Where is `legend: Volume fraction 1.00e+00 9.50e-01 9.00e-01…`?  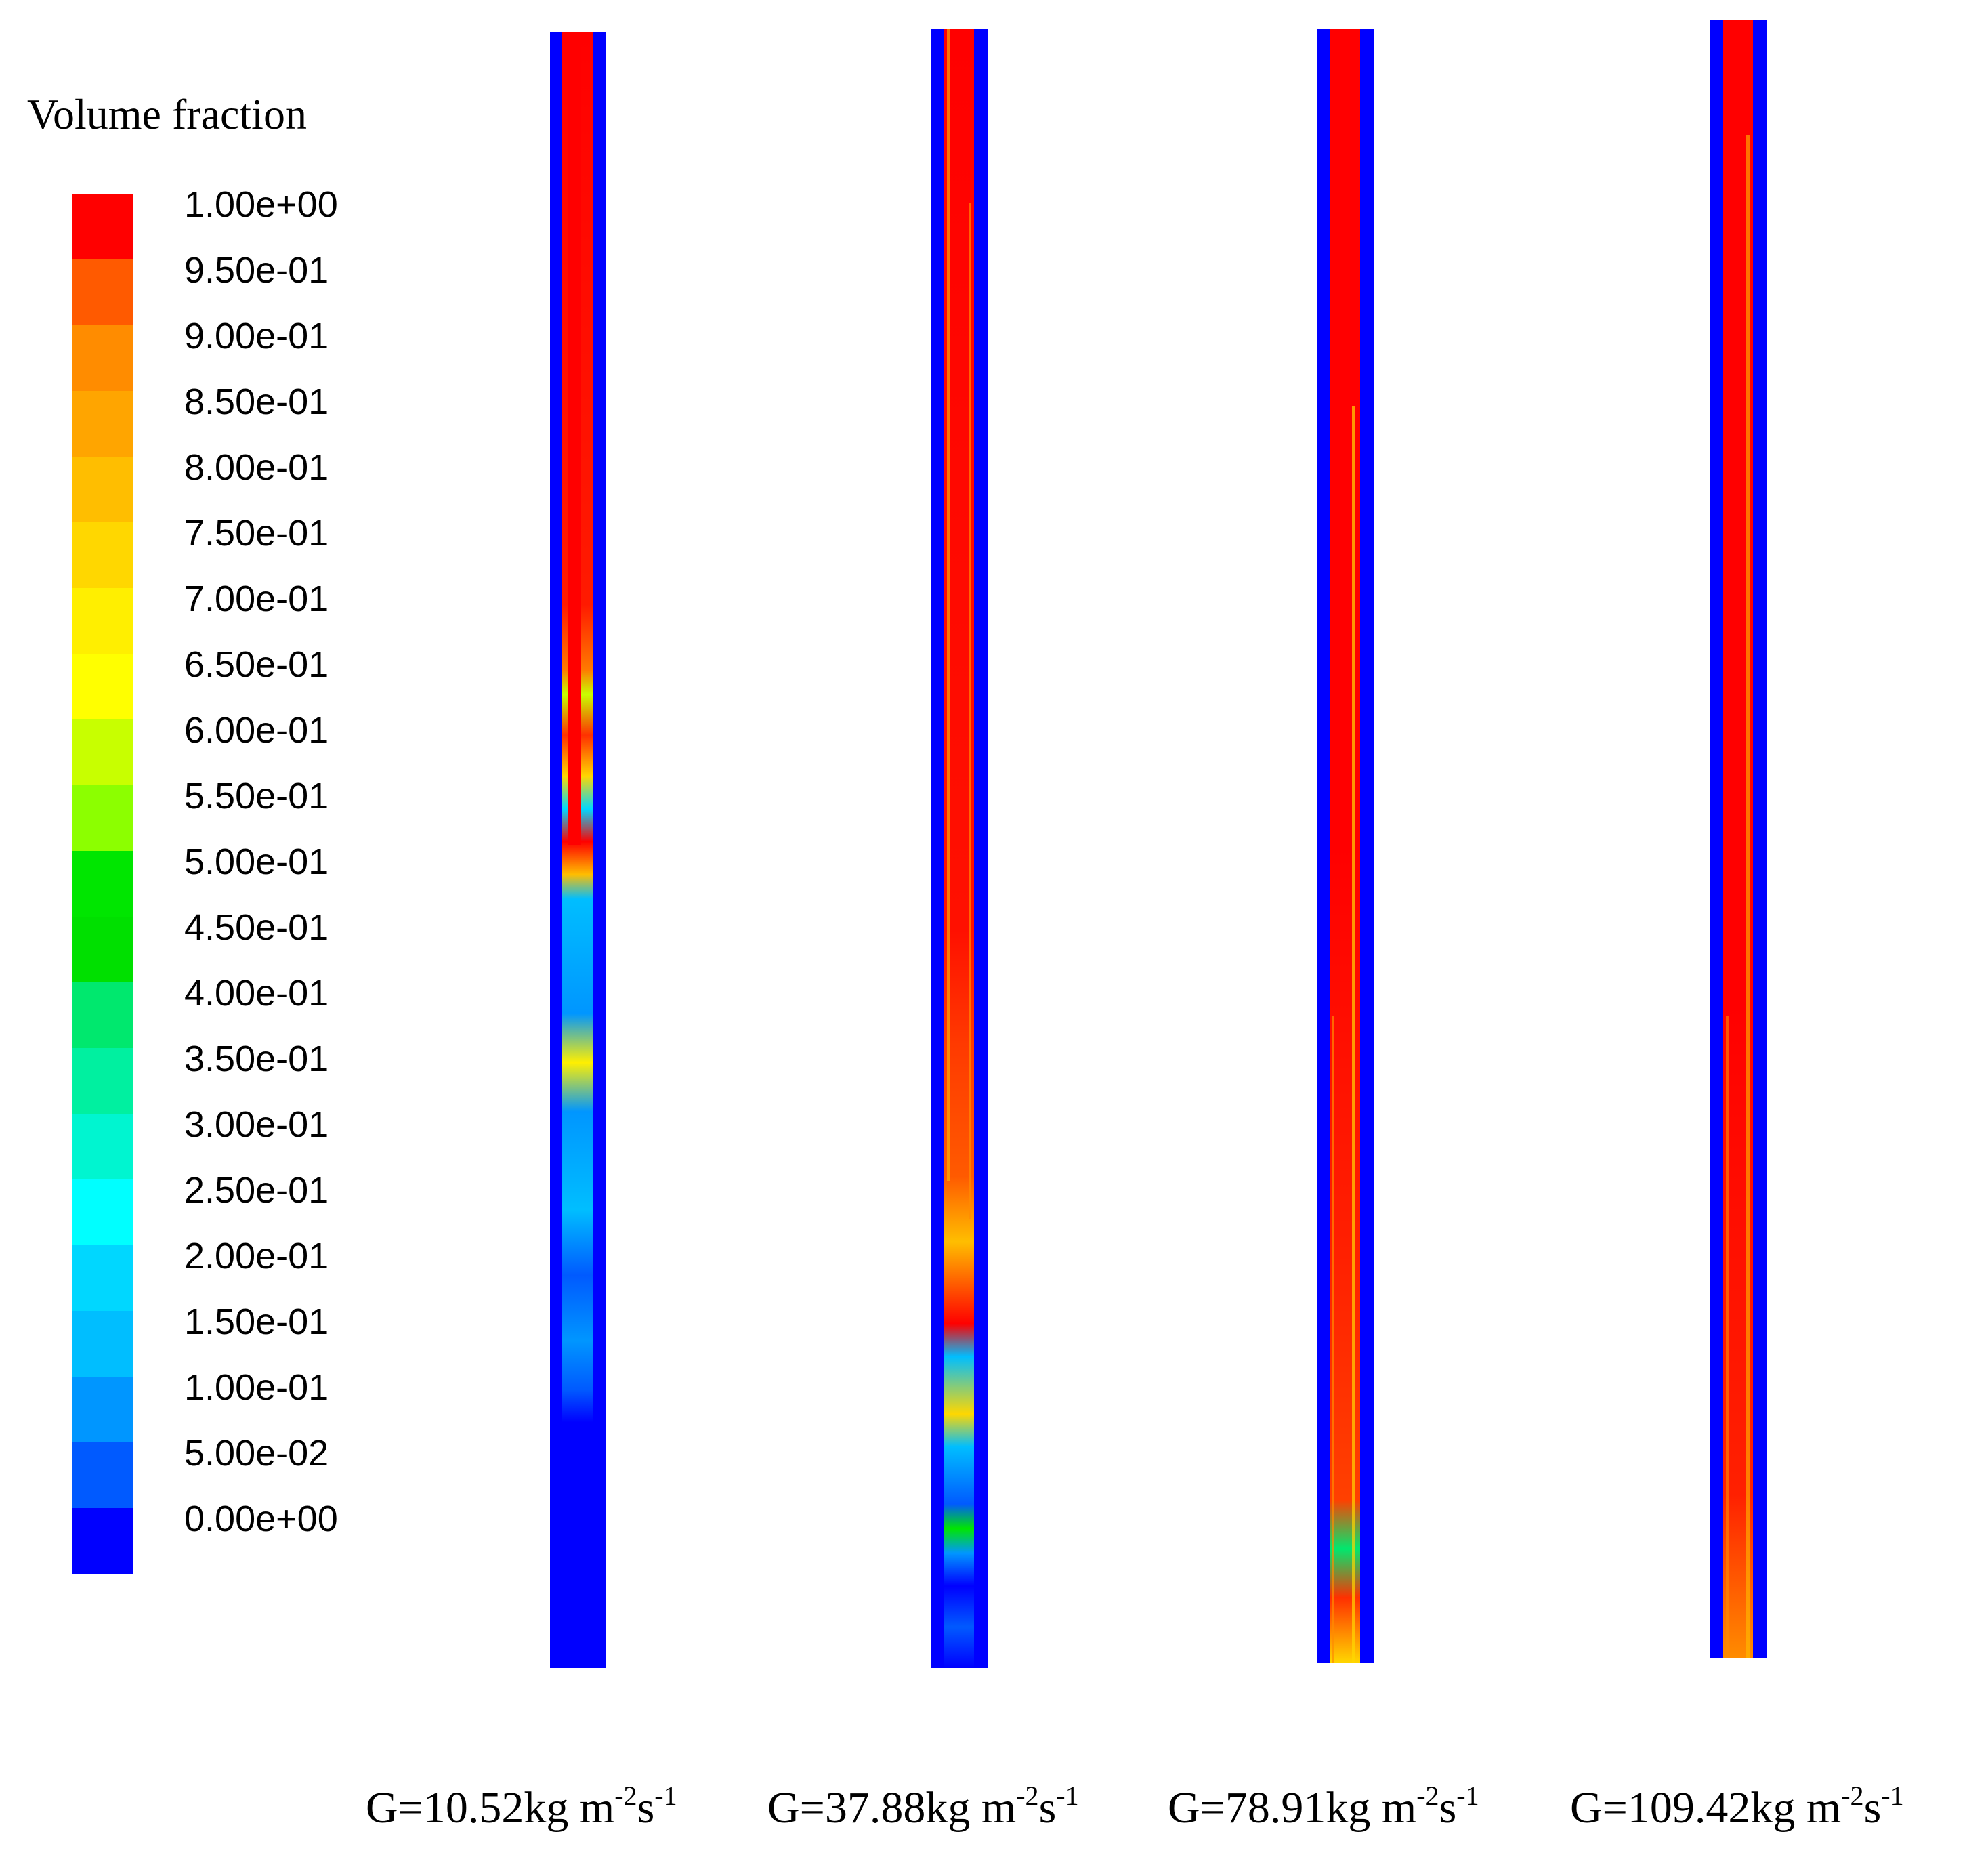
legend: Volume fraction 1.00e+00 9.50e-01 9.00e-01… is located at coordinates (182, 832).